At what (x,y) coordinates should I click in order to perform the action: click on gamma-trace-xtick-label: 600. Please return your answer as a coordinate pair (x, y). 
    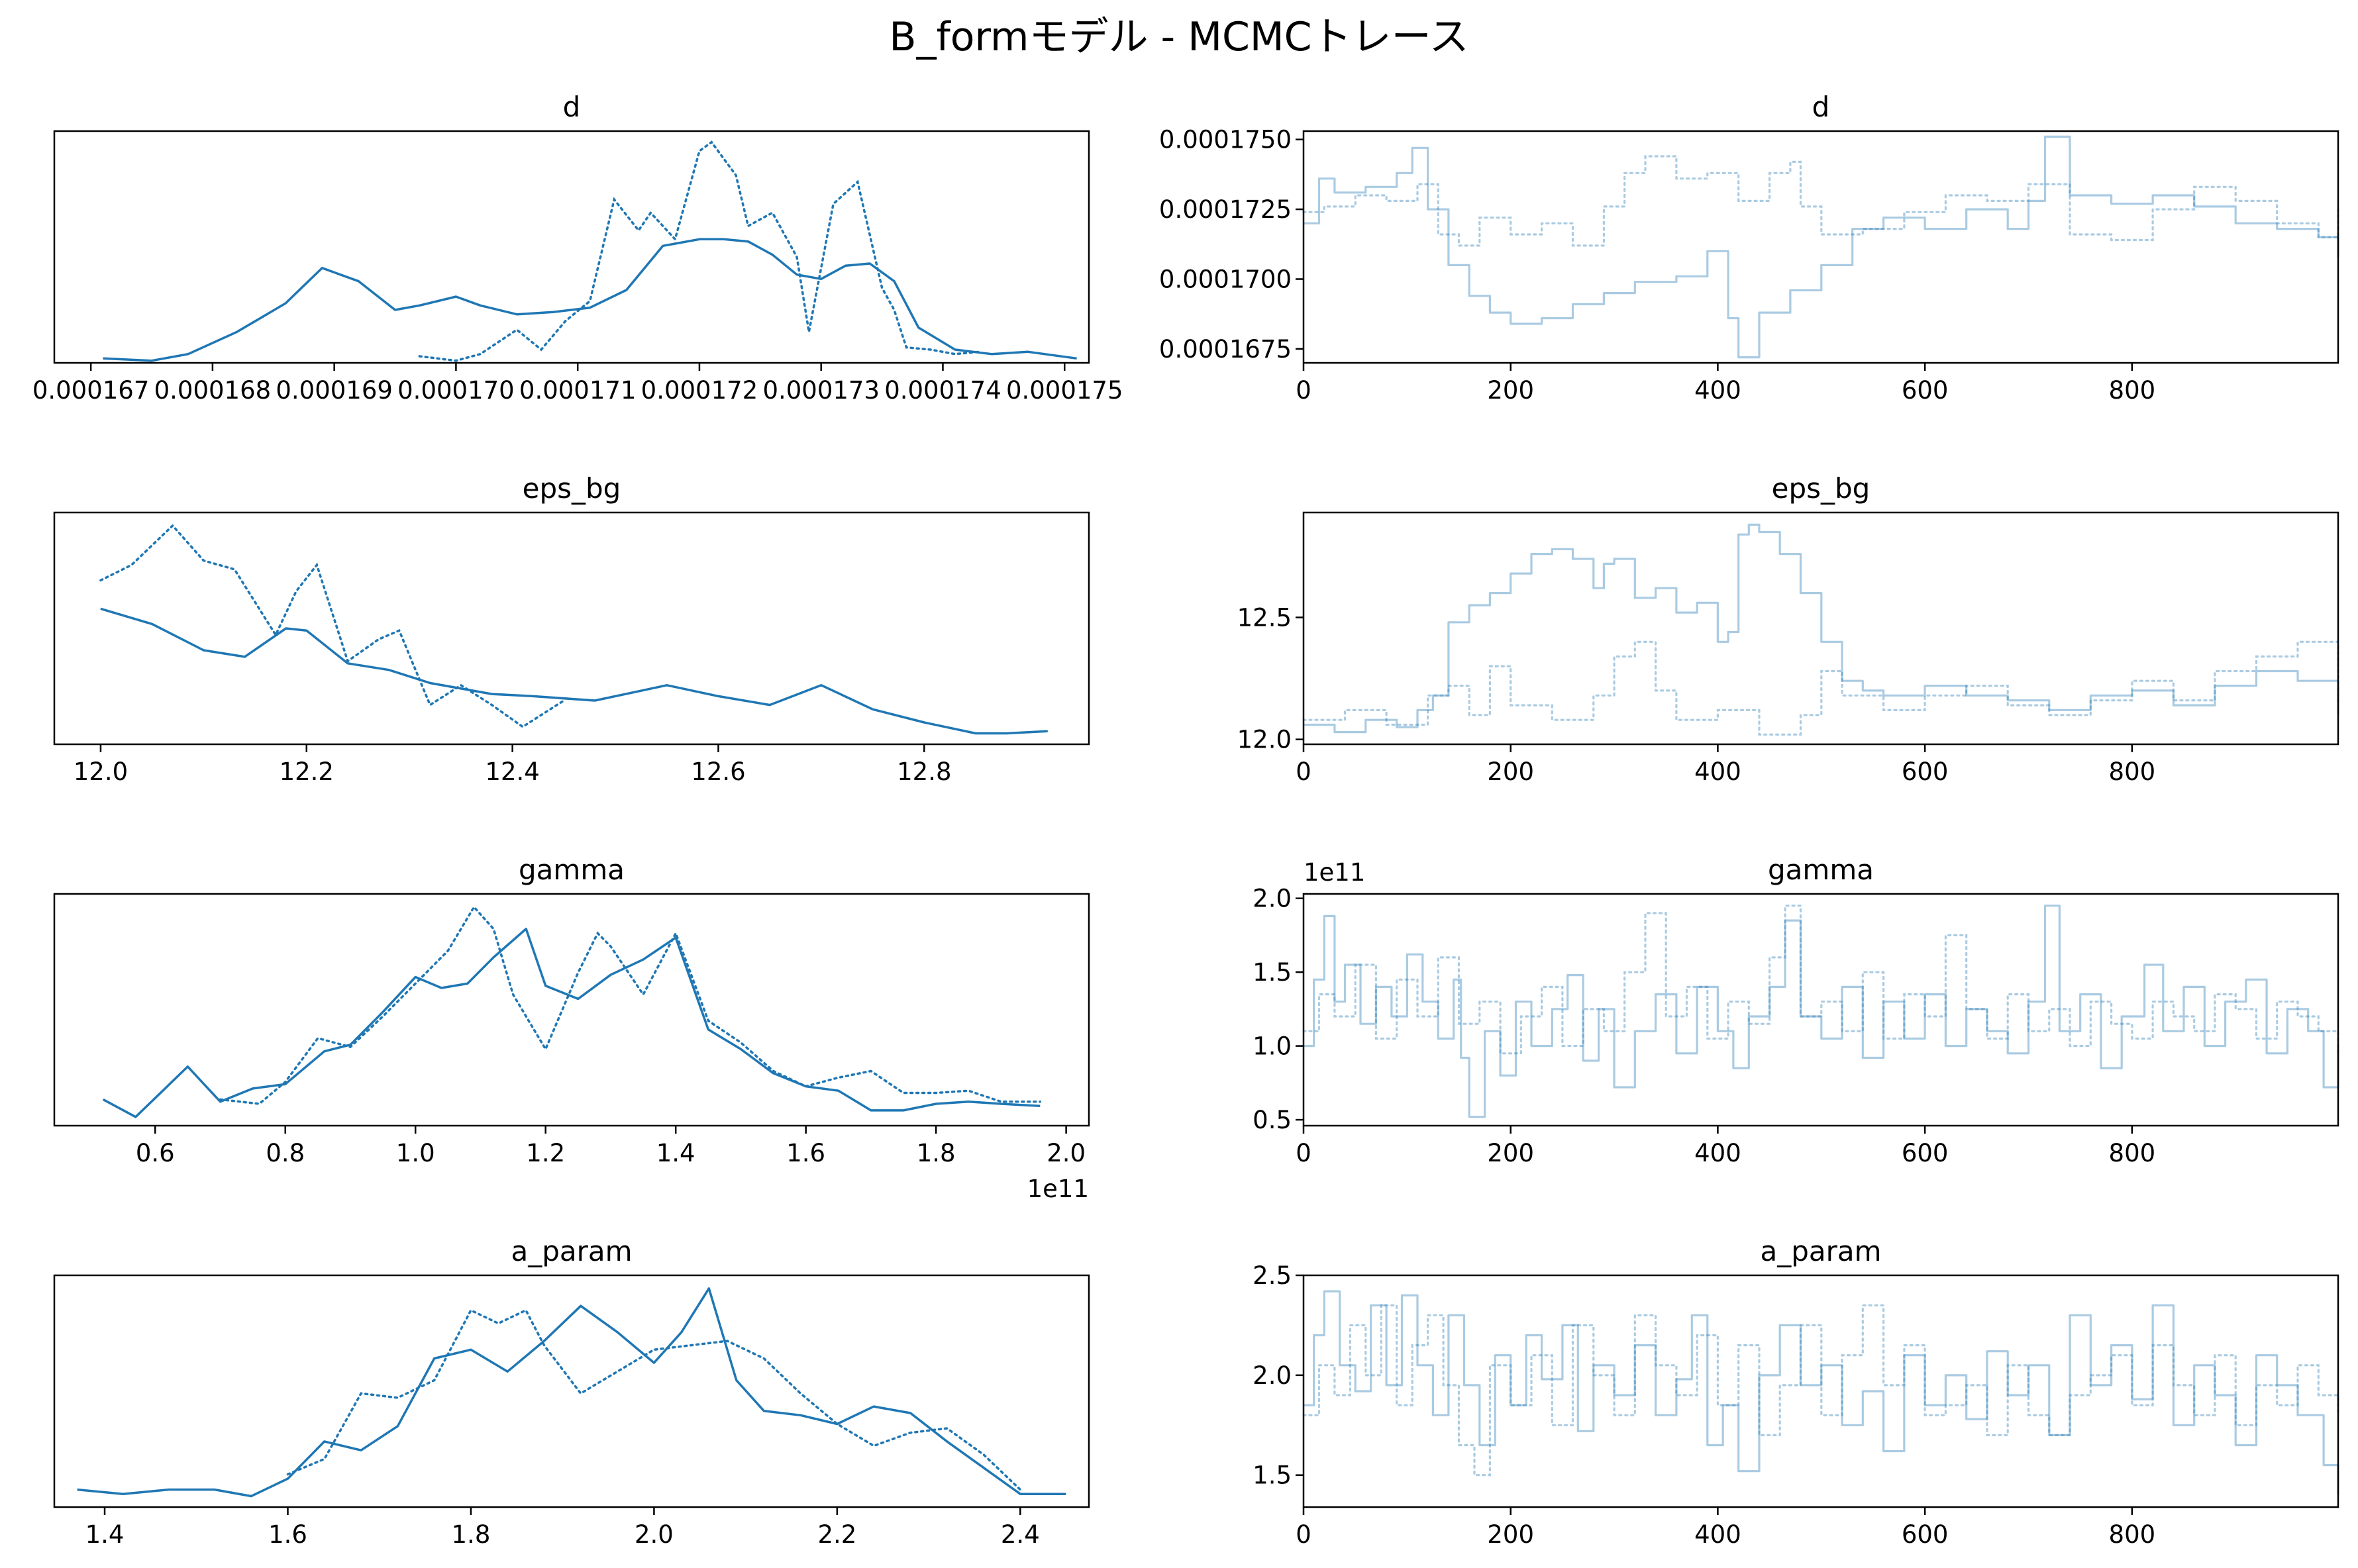
    Looking at the image, I should click on (1925, 1153).